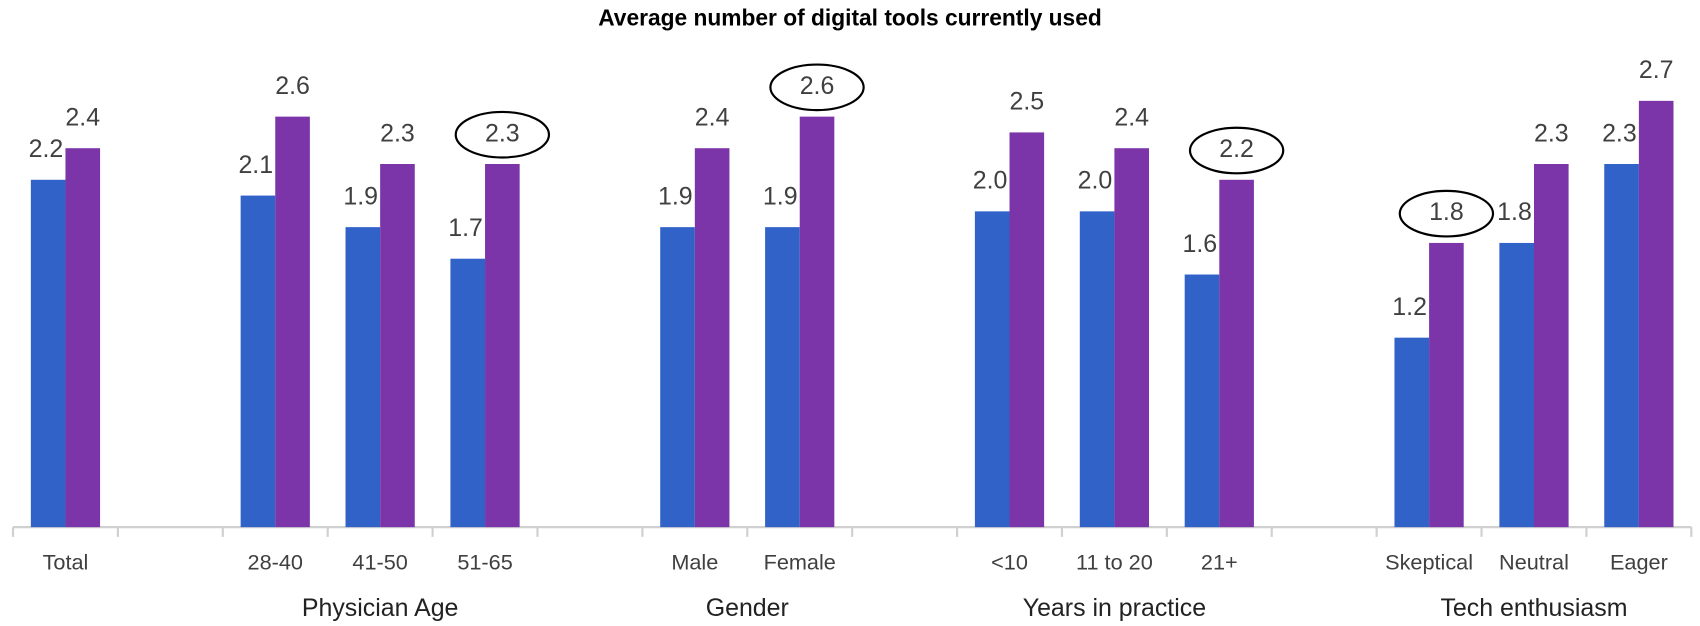 The height and width of the screenshot is (626, 1700). What do you see at coordinates (1409, 307) in the screenshot?
I see `value-label: 1.2` at bounding box center [1409, 307].